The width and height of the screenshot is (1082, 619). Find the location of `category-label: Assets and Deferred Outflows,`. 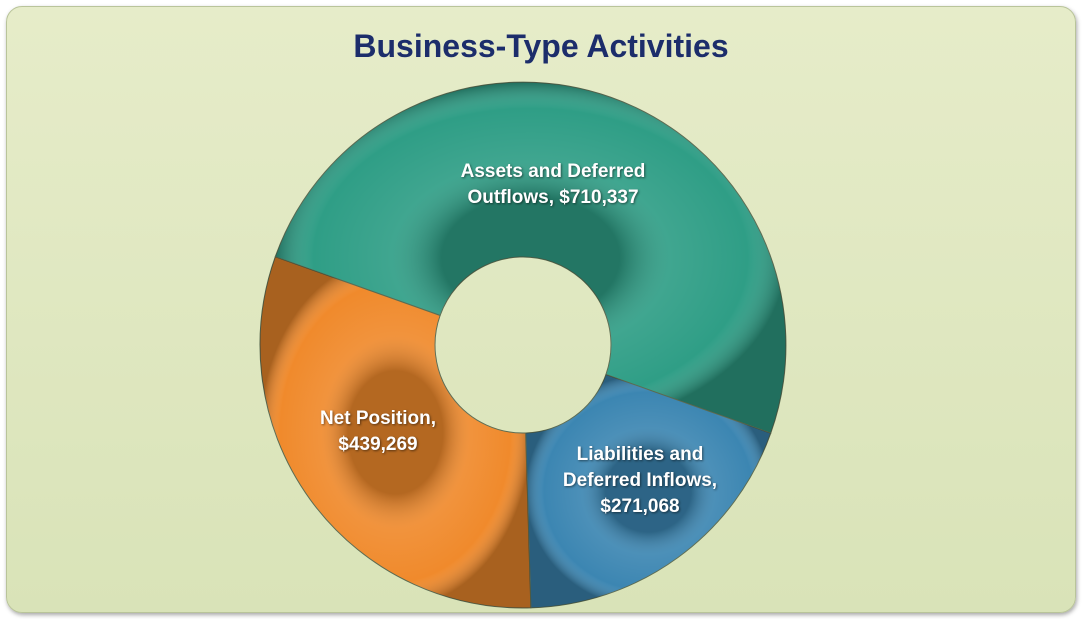

category-label: Assets and Deferred Outflows, is located at coordinates (553, 184).